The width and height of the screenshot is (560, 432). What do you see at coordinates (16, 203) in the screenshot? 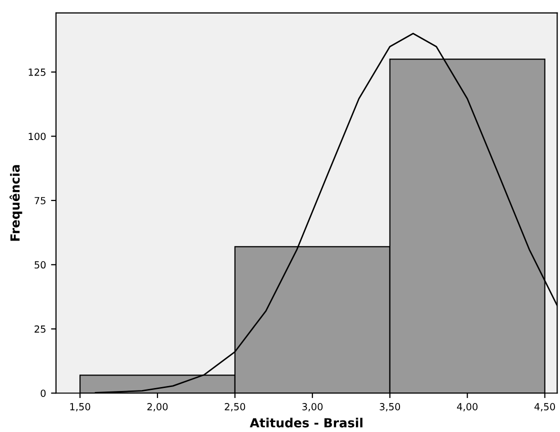
I see `y-axis-title: Frequência` at bounding box center [16, 203].